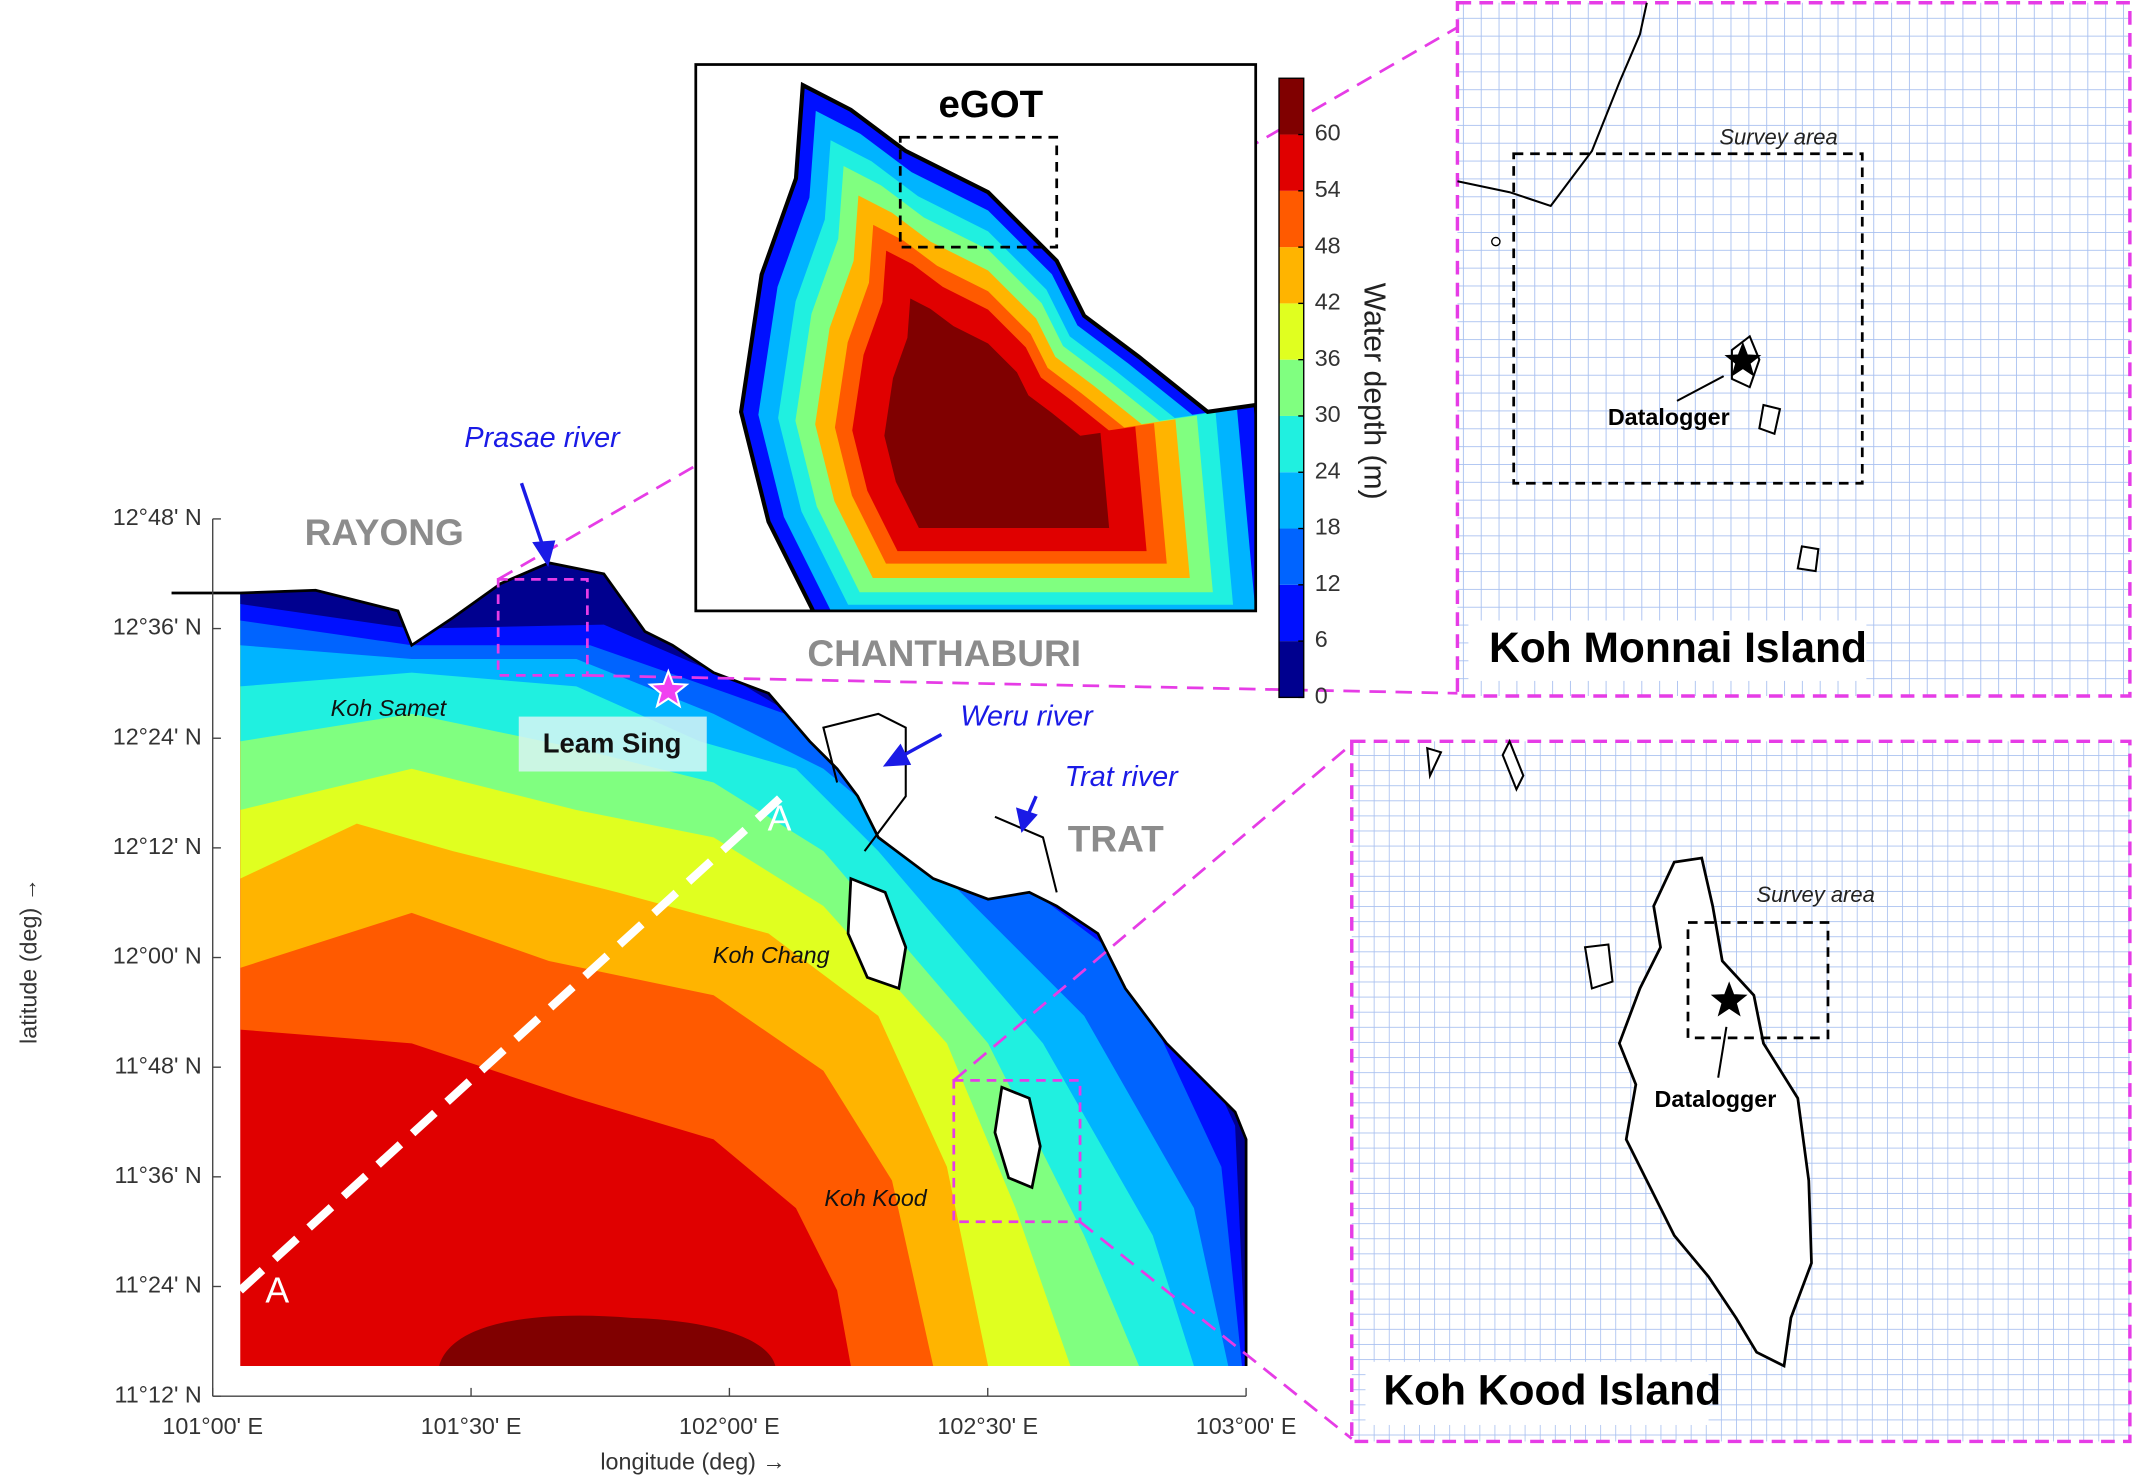 The width and height of the screenshot is (2134, 1484). I want to click on river-arrows, so click(778, 657).